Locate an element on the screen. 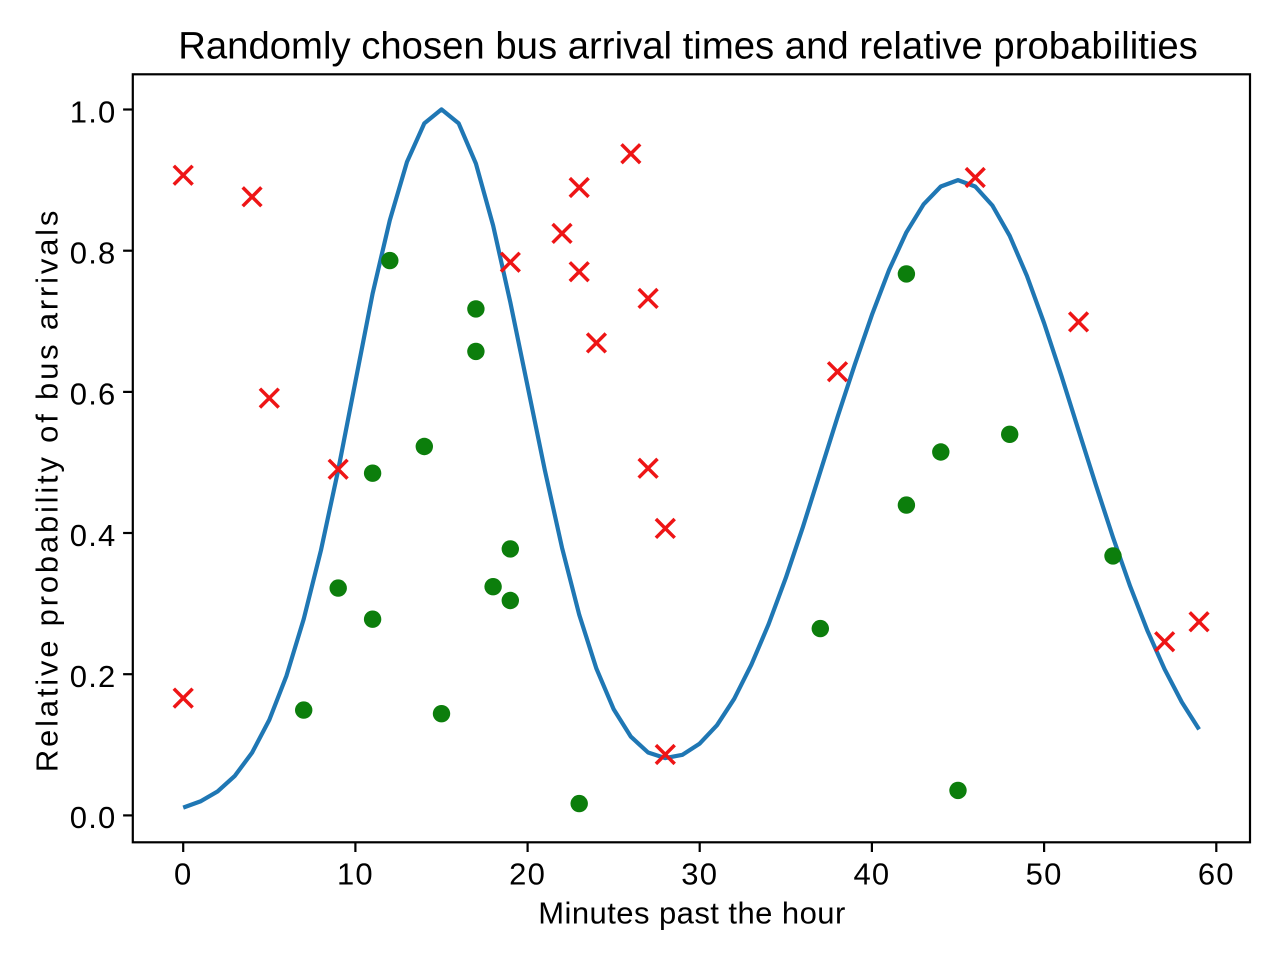 The width and height of the screenshot is (1280, 960). svg-text: 0.8 is located at coordinates (93, 253).